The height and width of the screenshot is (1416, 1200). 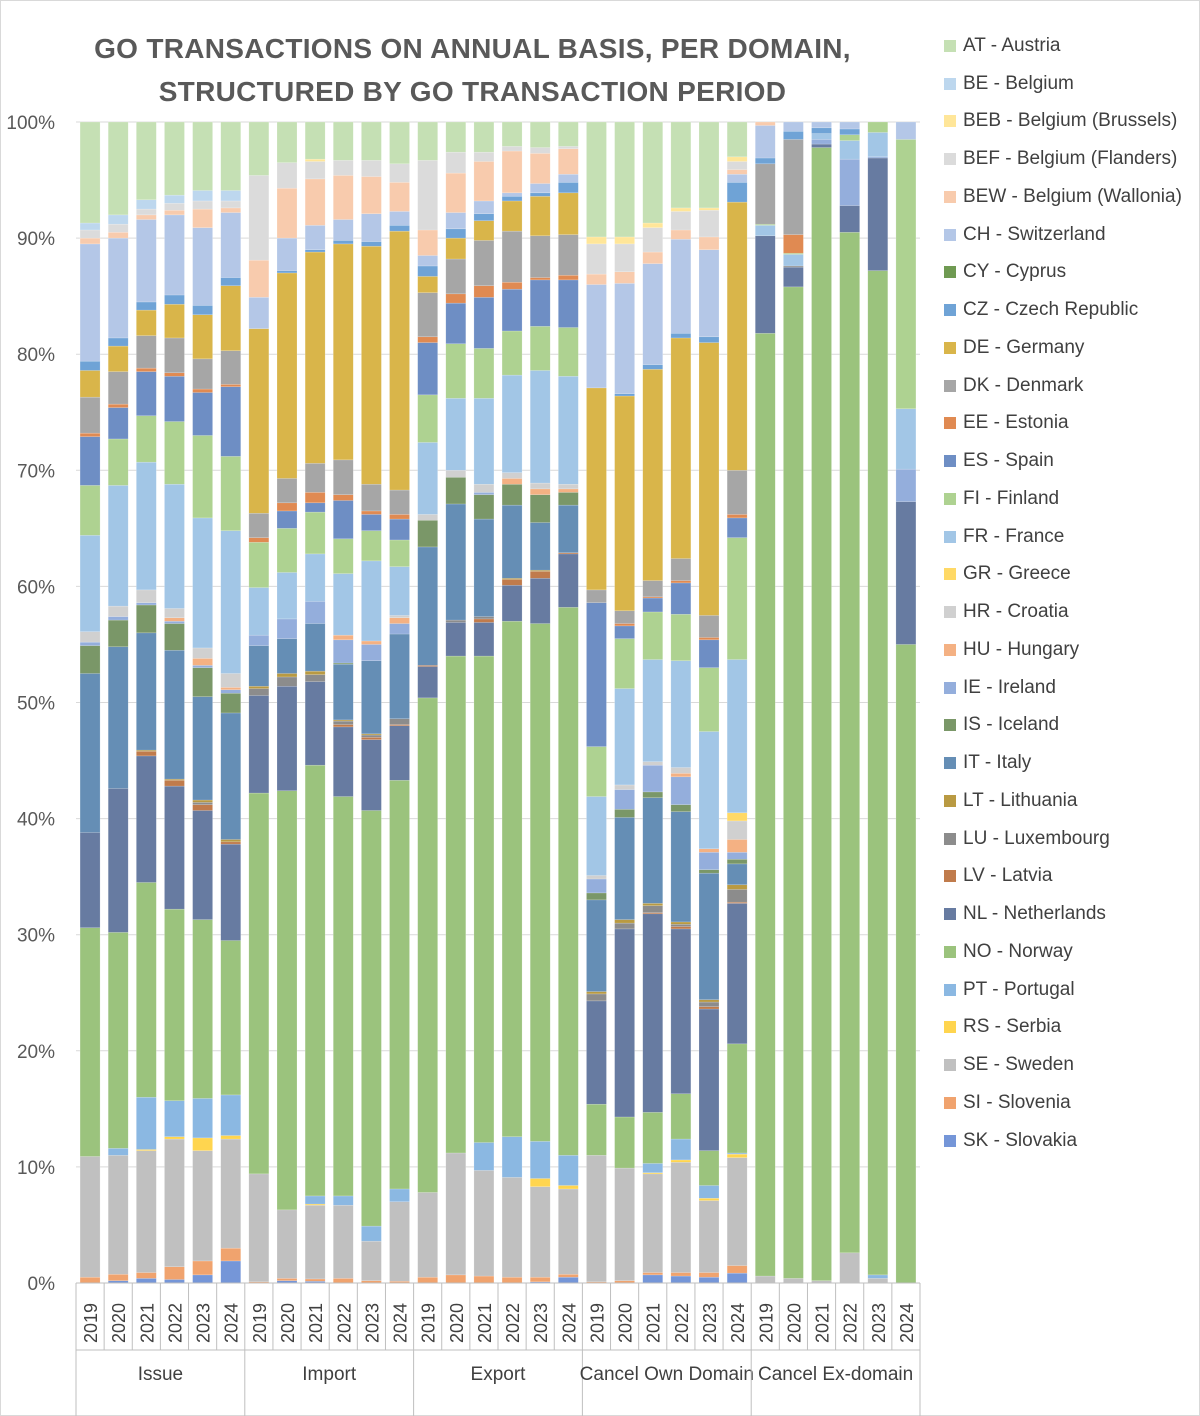 I want to click on bar-segment-fr, so click(x=315, y=577).